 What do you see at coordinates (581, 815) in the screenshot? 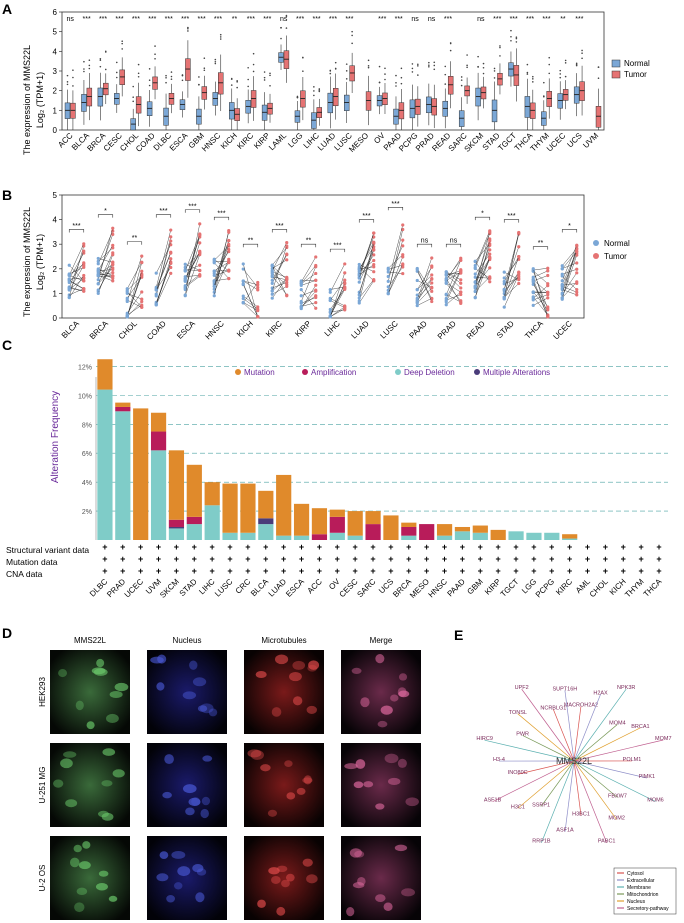
I see `panel-e-node-label: H3BC1` at bounding box center [581, 815].